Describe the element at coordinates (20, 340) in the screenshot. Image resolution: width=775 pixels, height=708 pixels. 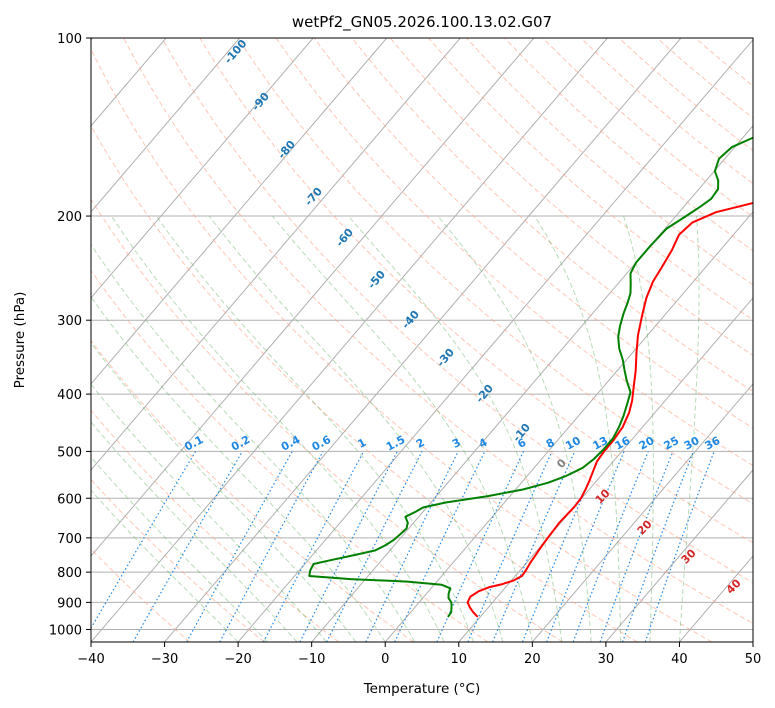
I see `y-axis-label: Pressure (hPa)` at that location.